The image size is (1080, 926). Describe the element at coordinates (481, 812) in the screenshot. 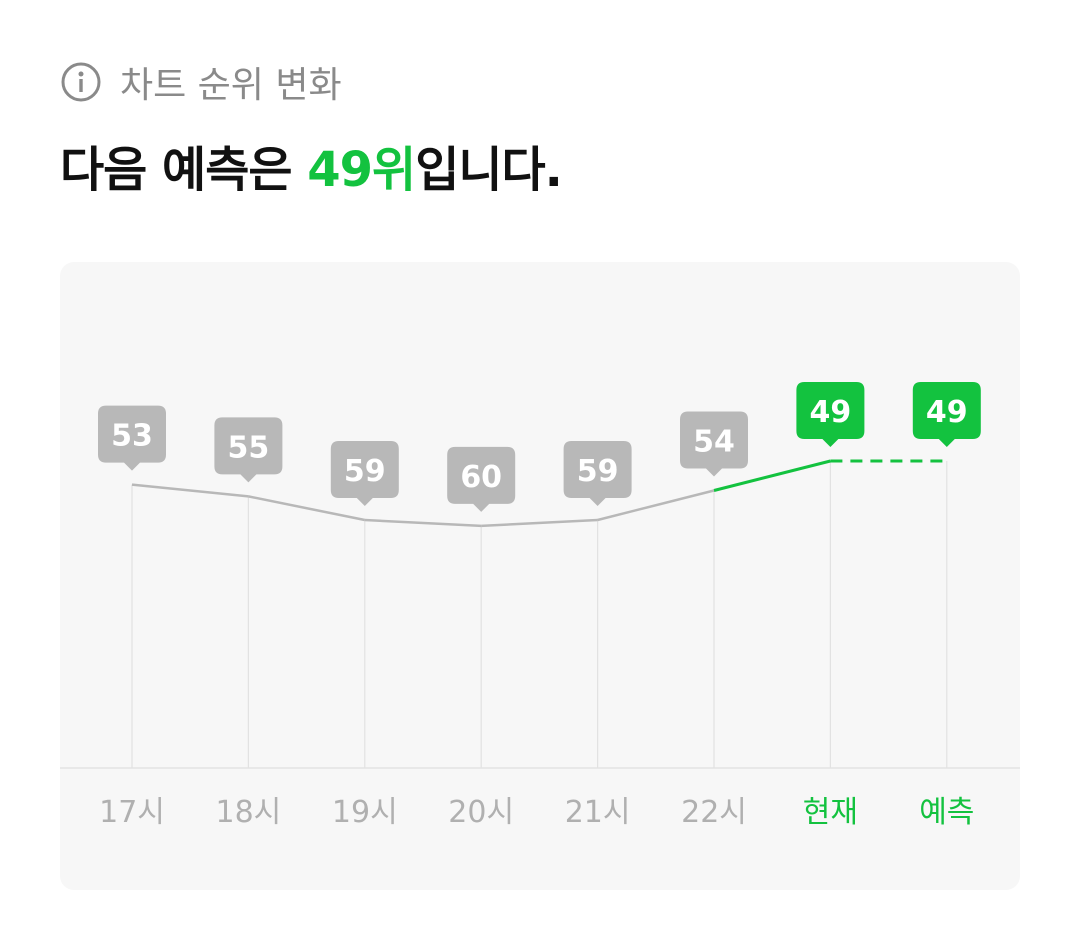

I see `x-tick-label: 20시` at that location.